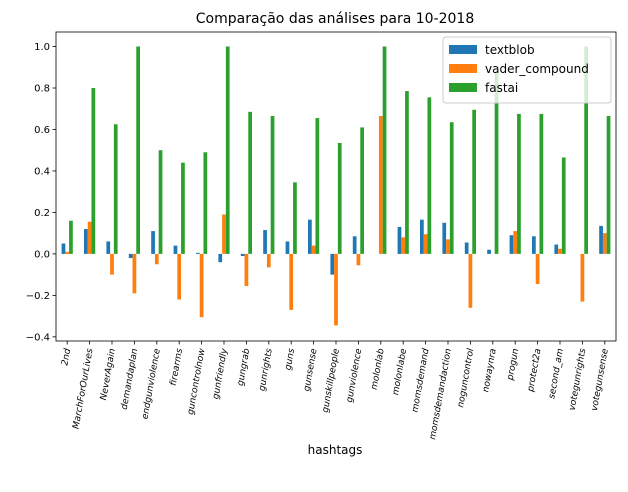 This screenshot has height=492, width=628. Describe the element at coordinates (600, 379) in the screenshot. I see `x-tick-label-votegunsense: votegunsense` at that location.